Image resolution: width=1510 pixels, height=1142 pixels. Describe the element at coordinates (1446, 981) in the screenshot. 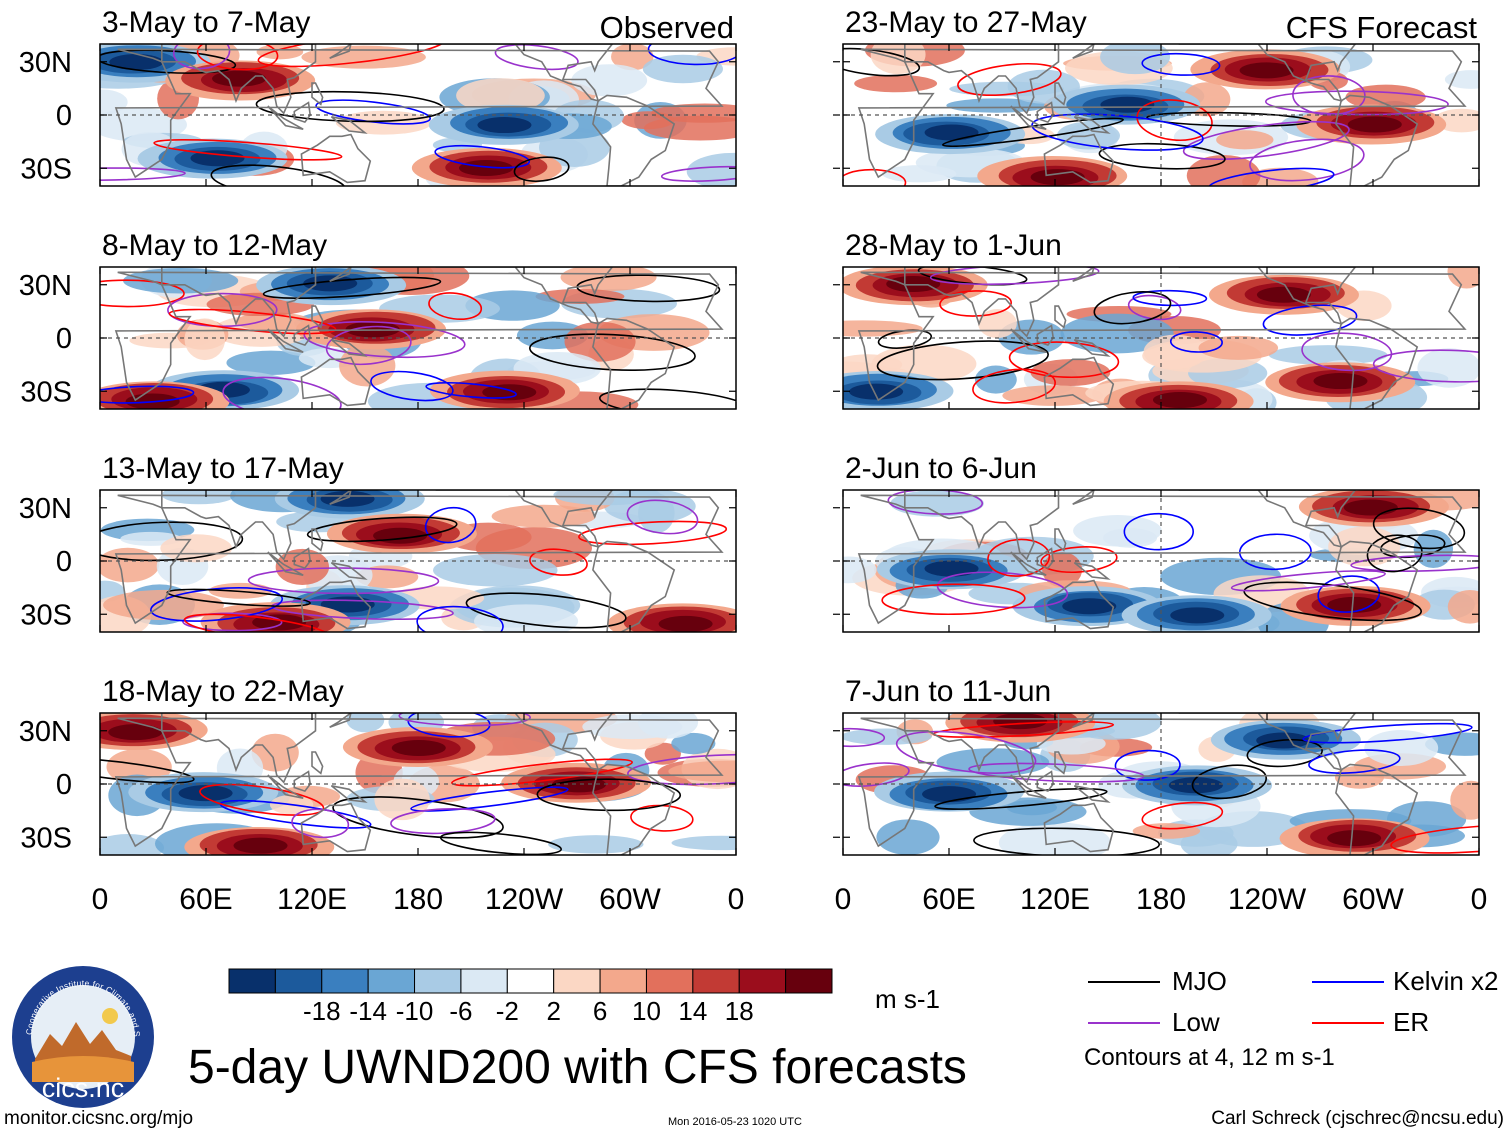

I see `legend-kelvin-label: Kelvin x2` at that location.